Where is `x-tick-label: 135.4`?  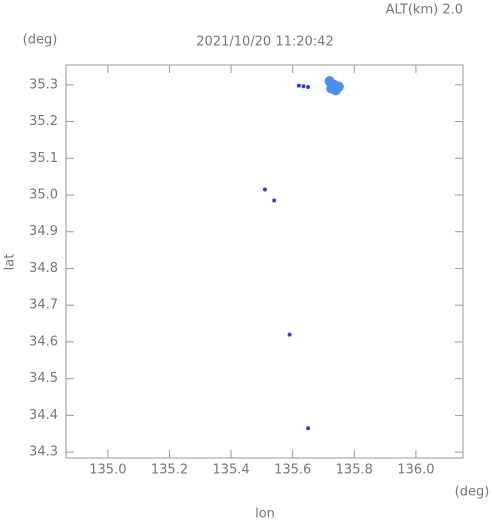
x-tick-label: 135.4 is located at coordinates (230, 470).